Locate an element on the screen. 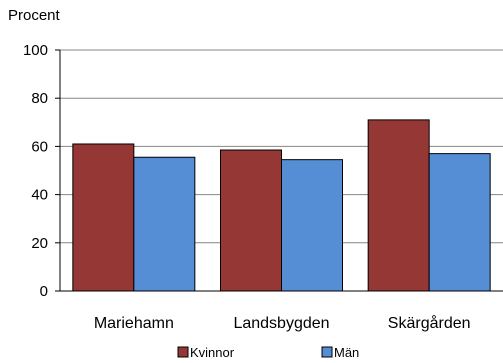  y-tick-label: 20 is located at coordinates (39, 243).